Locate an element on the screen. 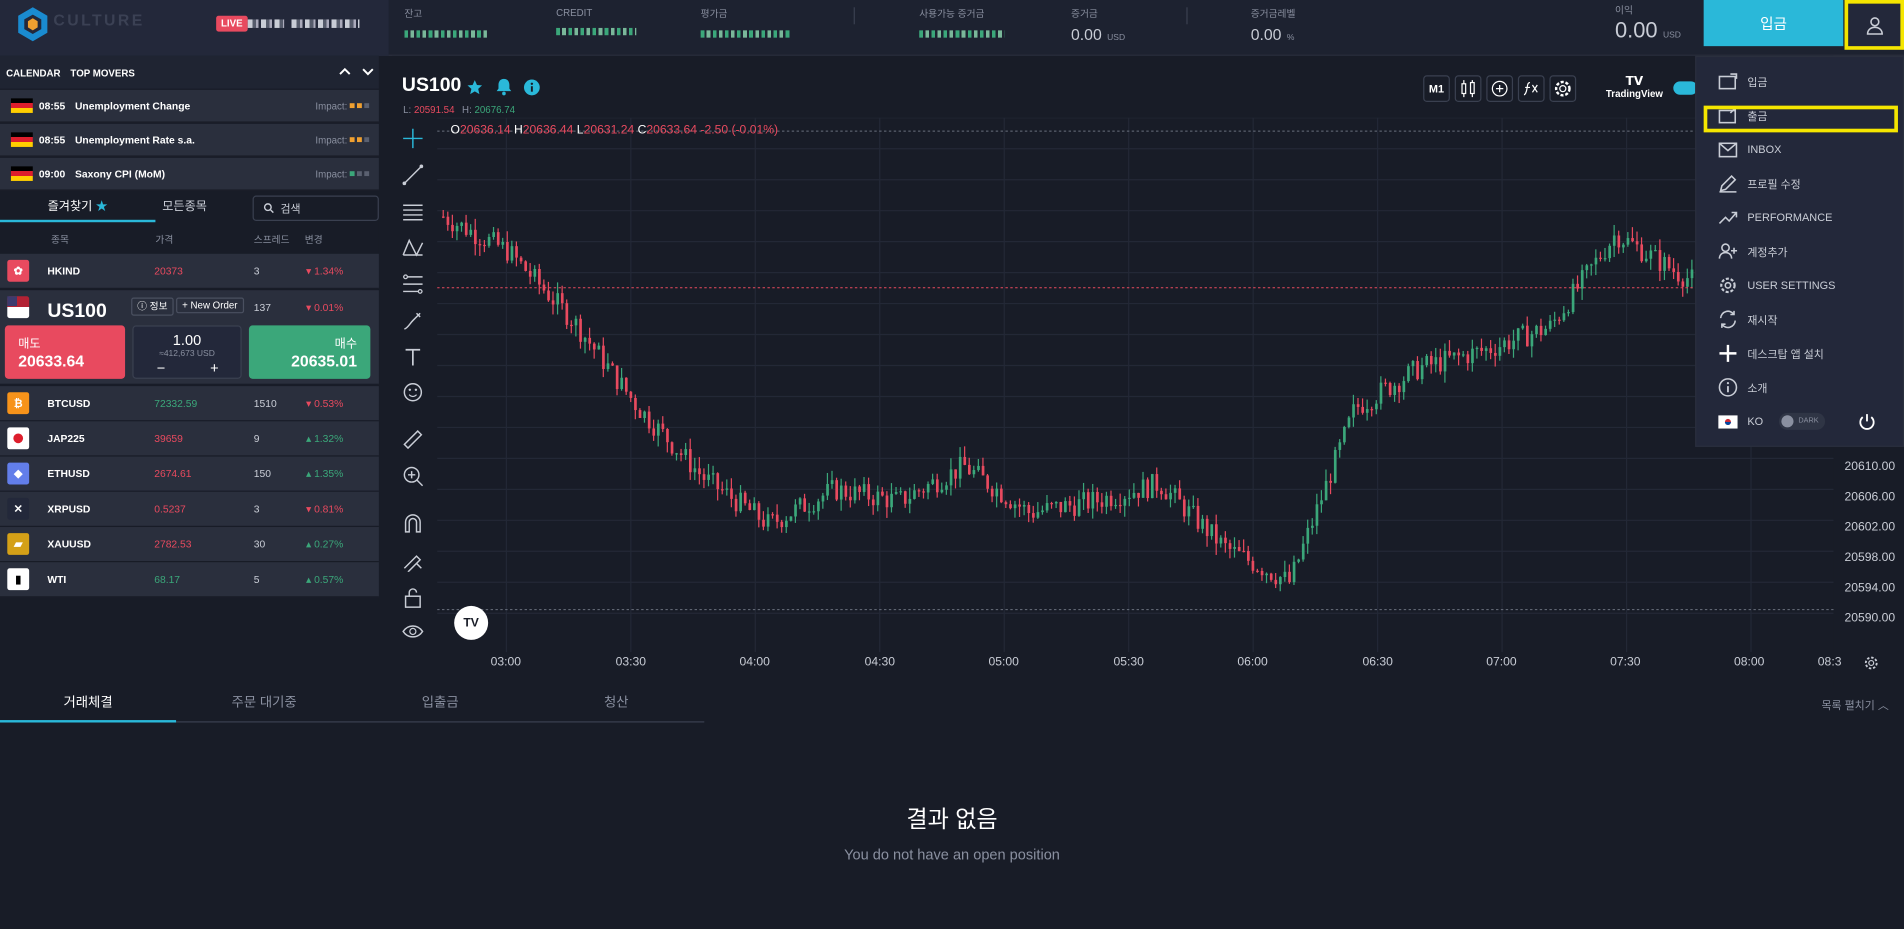 The image size is (1904, 929). lock-drawing-icon is located at coordinates (413, 560).